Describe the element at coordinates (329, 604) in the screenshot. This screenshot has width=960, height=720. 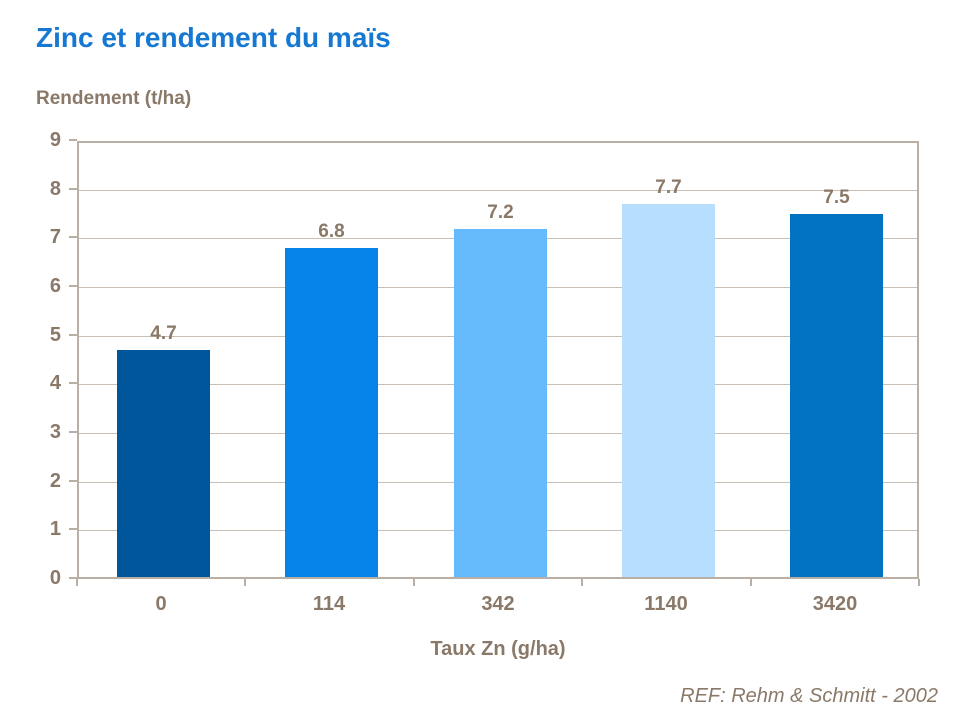
I see `x-tick-label-114: 114` at that location.